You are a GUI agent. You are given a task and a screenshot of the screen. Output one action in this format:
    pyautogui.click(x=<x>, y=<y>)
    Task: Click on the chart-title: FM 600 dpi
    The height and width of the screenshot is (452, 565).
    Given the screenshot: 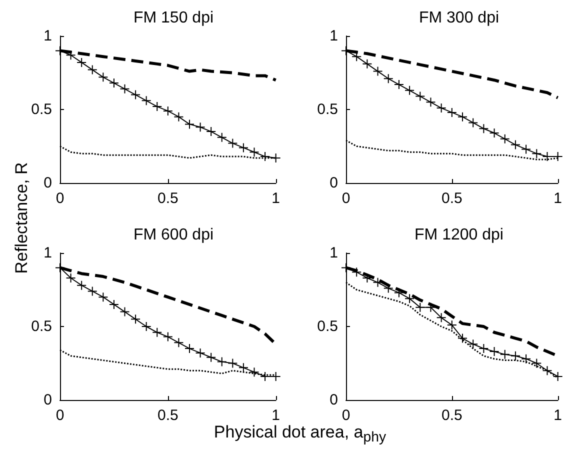 What is the action you would take?
    pyautogui.click(x=173, y=235)
    